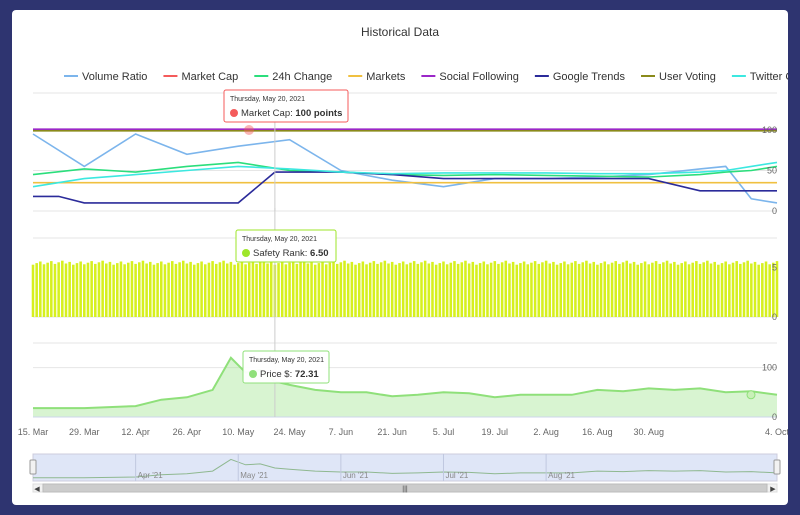 This screenshot has width=800, height=515. What do you see at coordinates (478, 77) in the screenshot?
I see `legend-label: Social Following` at bounding box center [478, 77].